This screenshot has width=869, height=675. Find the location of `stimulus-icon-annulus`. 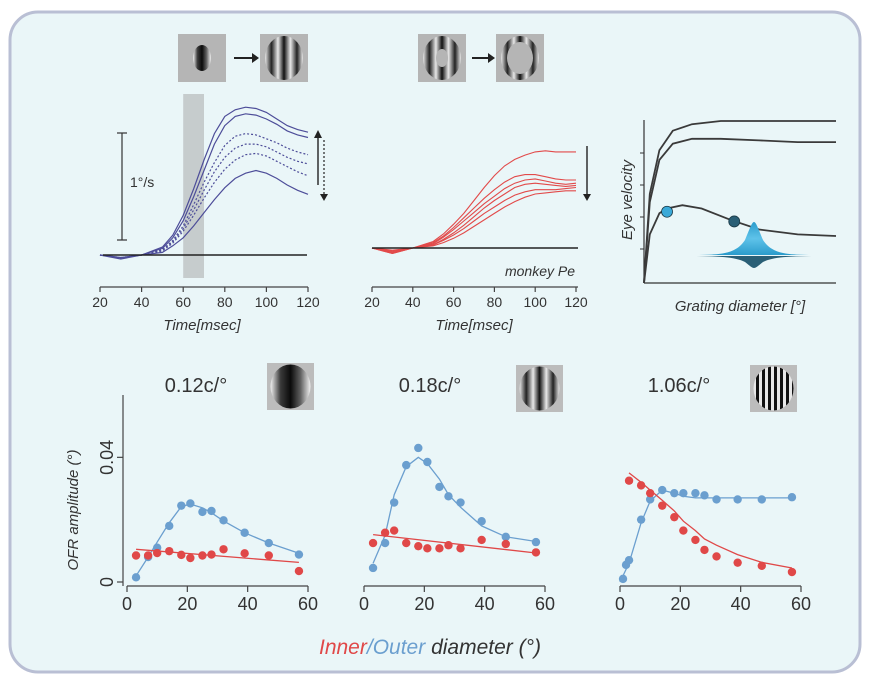

stimulus-icon-annulus is located at coordinates (520, 58).